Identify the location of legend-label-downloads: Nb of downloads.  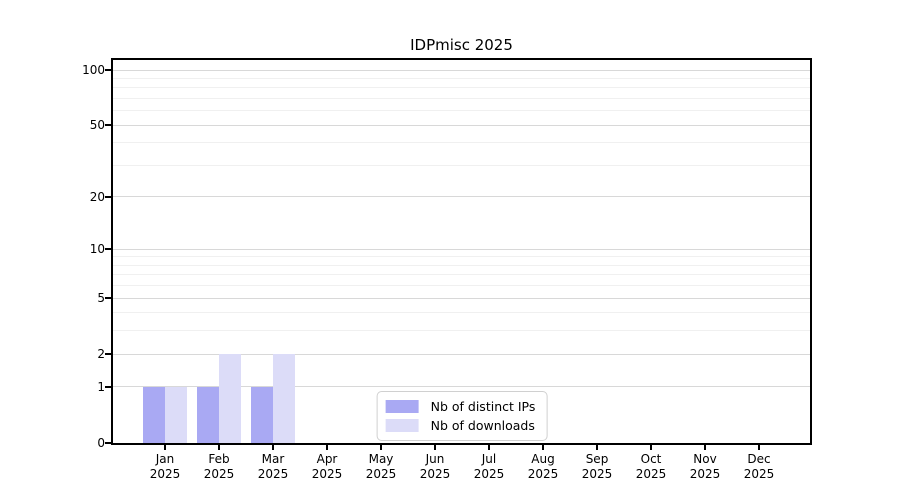
(482, 425).